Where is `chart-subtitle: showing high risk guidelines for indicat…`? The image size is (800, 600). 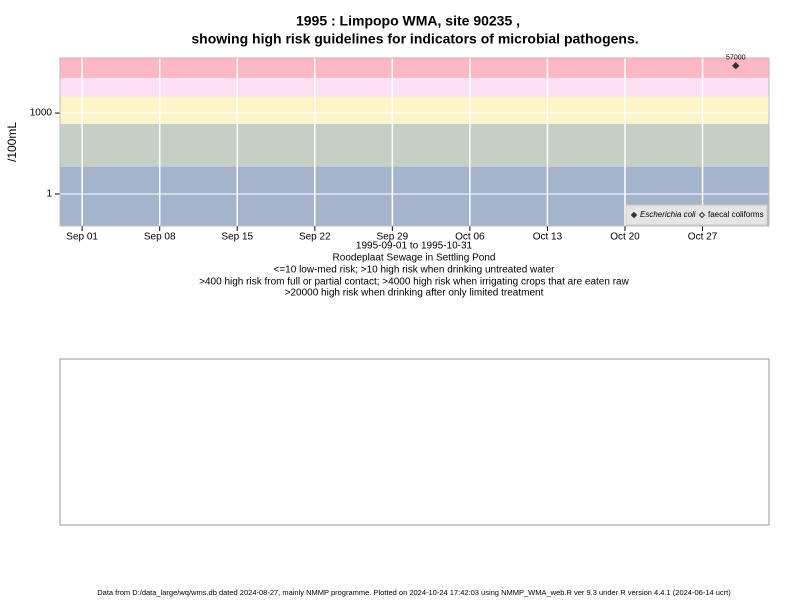 chart-subtitle: showing high risk guidelines for indicat… is located at coordinates (414, 39).